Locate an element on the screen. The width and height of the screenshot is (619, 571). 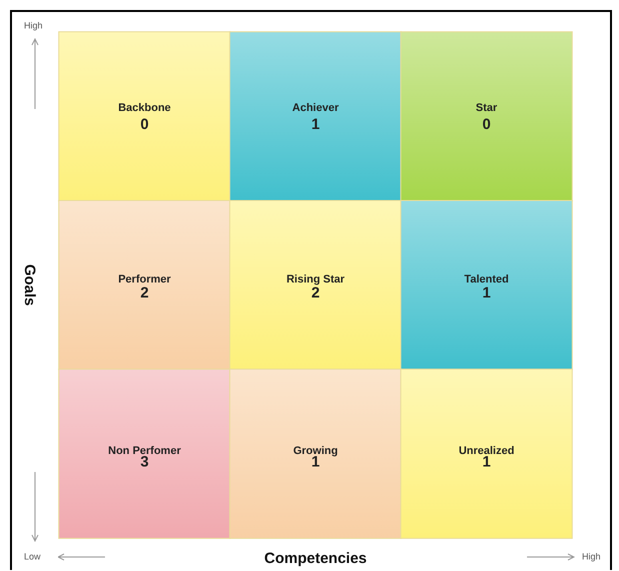
annotation: Rising Star is located at coordinates (316, 280).